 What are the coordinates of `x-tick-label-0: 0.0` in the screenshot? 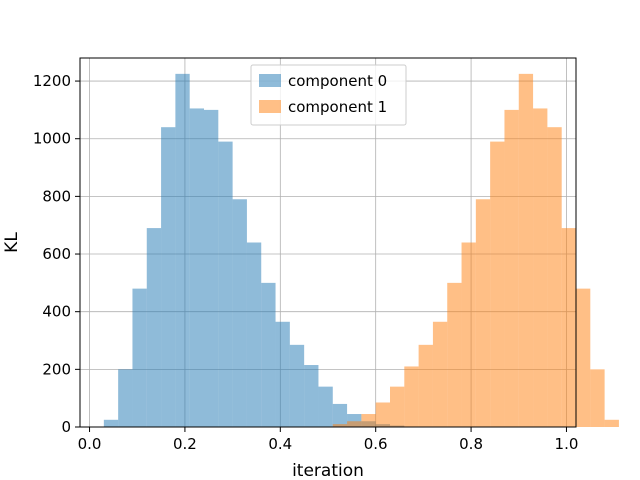 It's located at (90, 444).